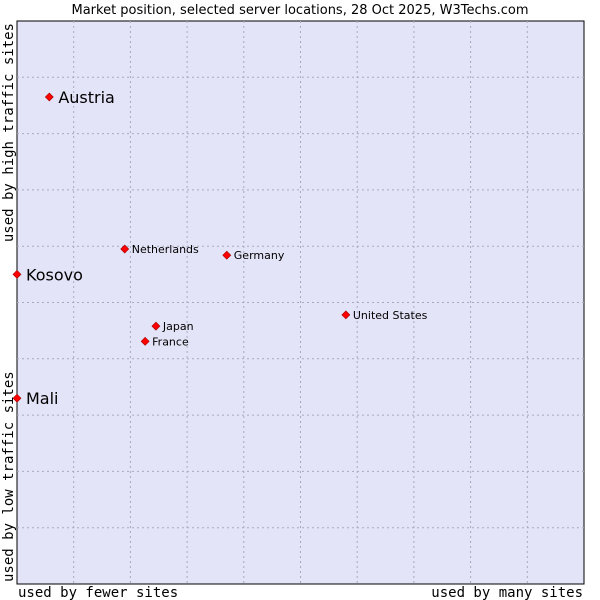 Image resolution: width=600 pixels, height=600 pixels. I want to click on point-united-states, so click(346, 315).